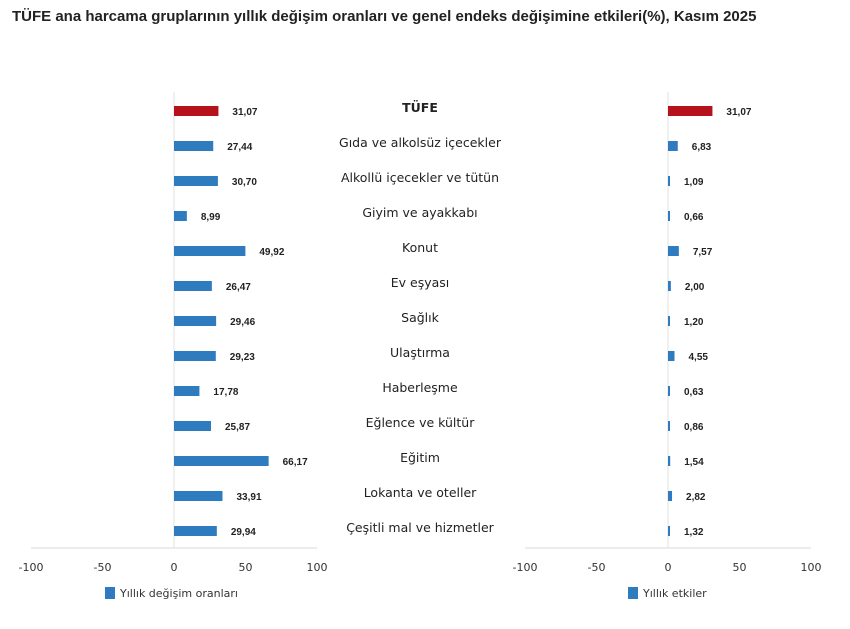  Describe the element at coordinates (696, 497) in the screenshot. I see `data-label: 2,82` at that location.